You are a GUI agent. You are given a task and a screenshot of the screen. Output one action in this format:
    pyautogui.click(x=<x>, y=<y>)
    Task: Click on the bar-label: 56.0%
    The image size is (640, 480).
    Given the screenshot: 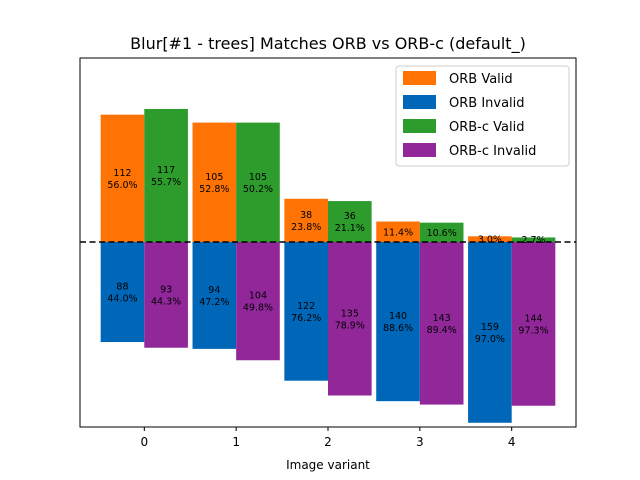 What is the action you would take?
    pyautogui.click(x=122, y=185)
    